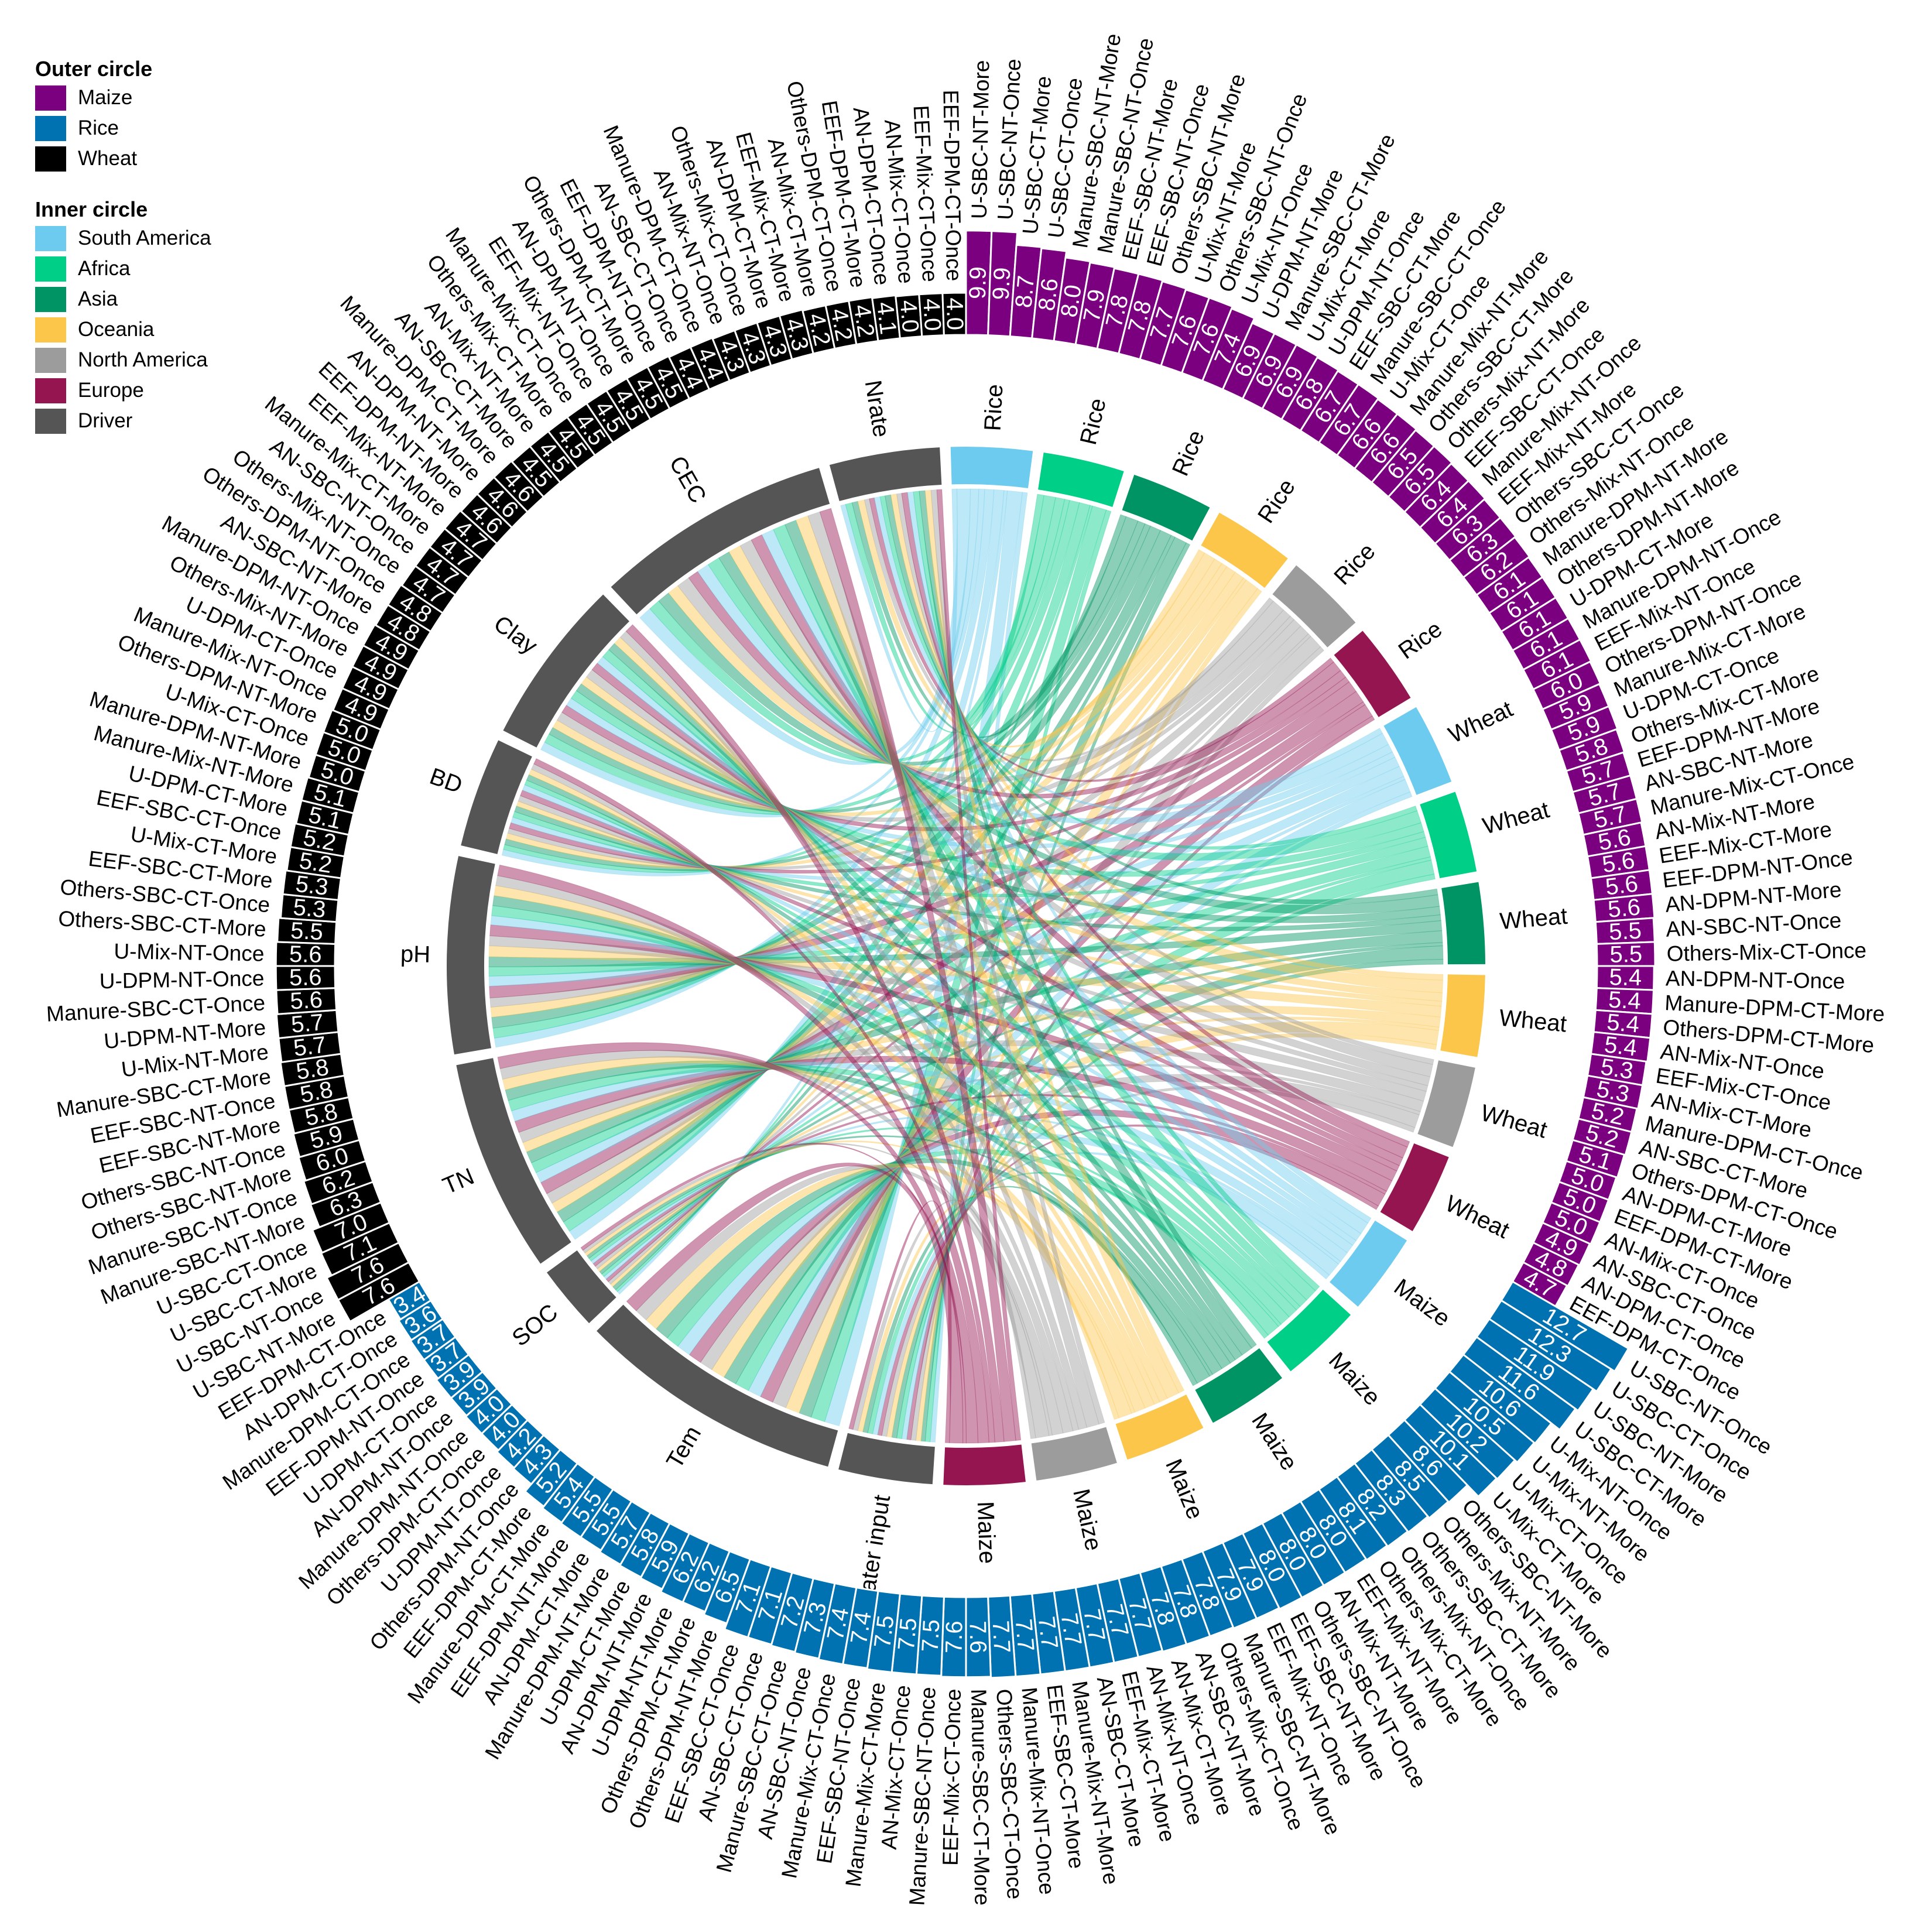 Image resolution: width=1932 pixels, height=1932 pixels. What do you see at coordinates (108, 158) in the screenshot?
I see `legend-label: Wheat` at bounding box center [108, 158].